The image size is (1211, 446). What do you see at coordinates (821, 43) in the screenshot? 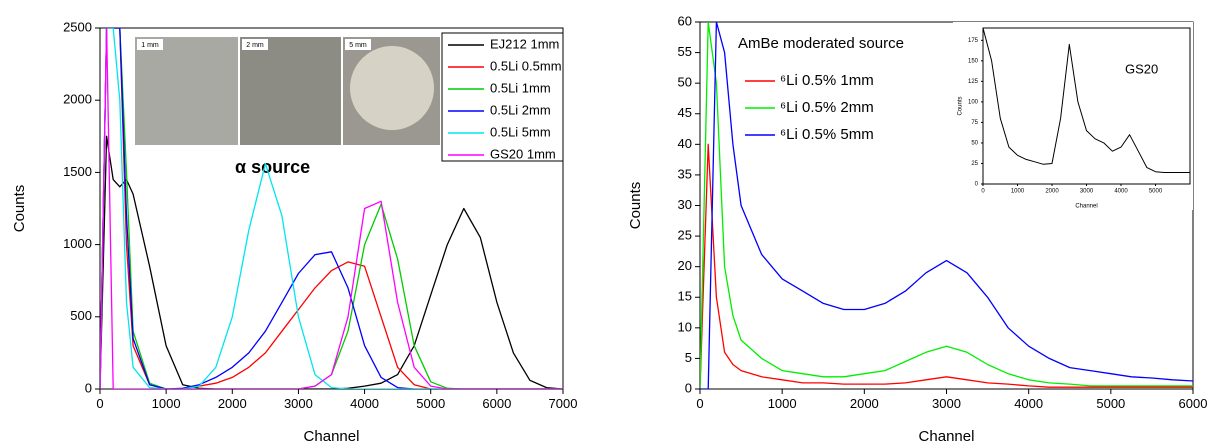
I see `annotation: AmBe moderated source` at bounding box center [821, 43].